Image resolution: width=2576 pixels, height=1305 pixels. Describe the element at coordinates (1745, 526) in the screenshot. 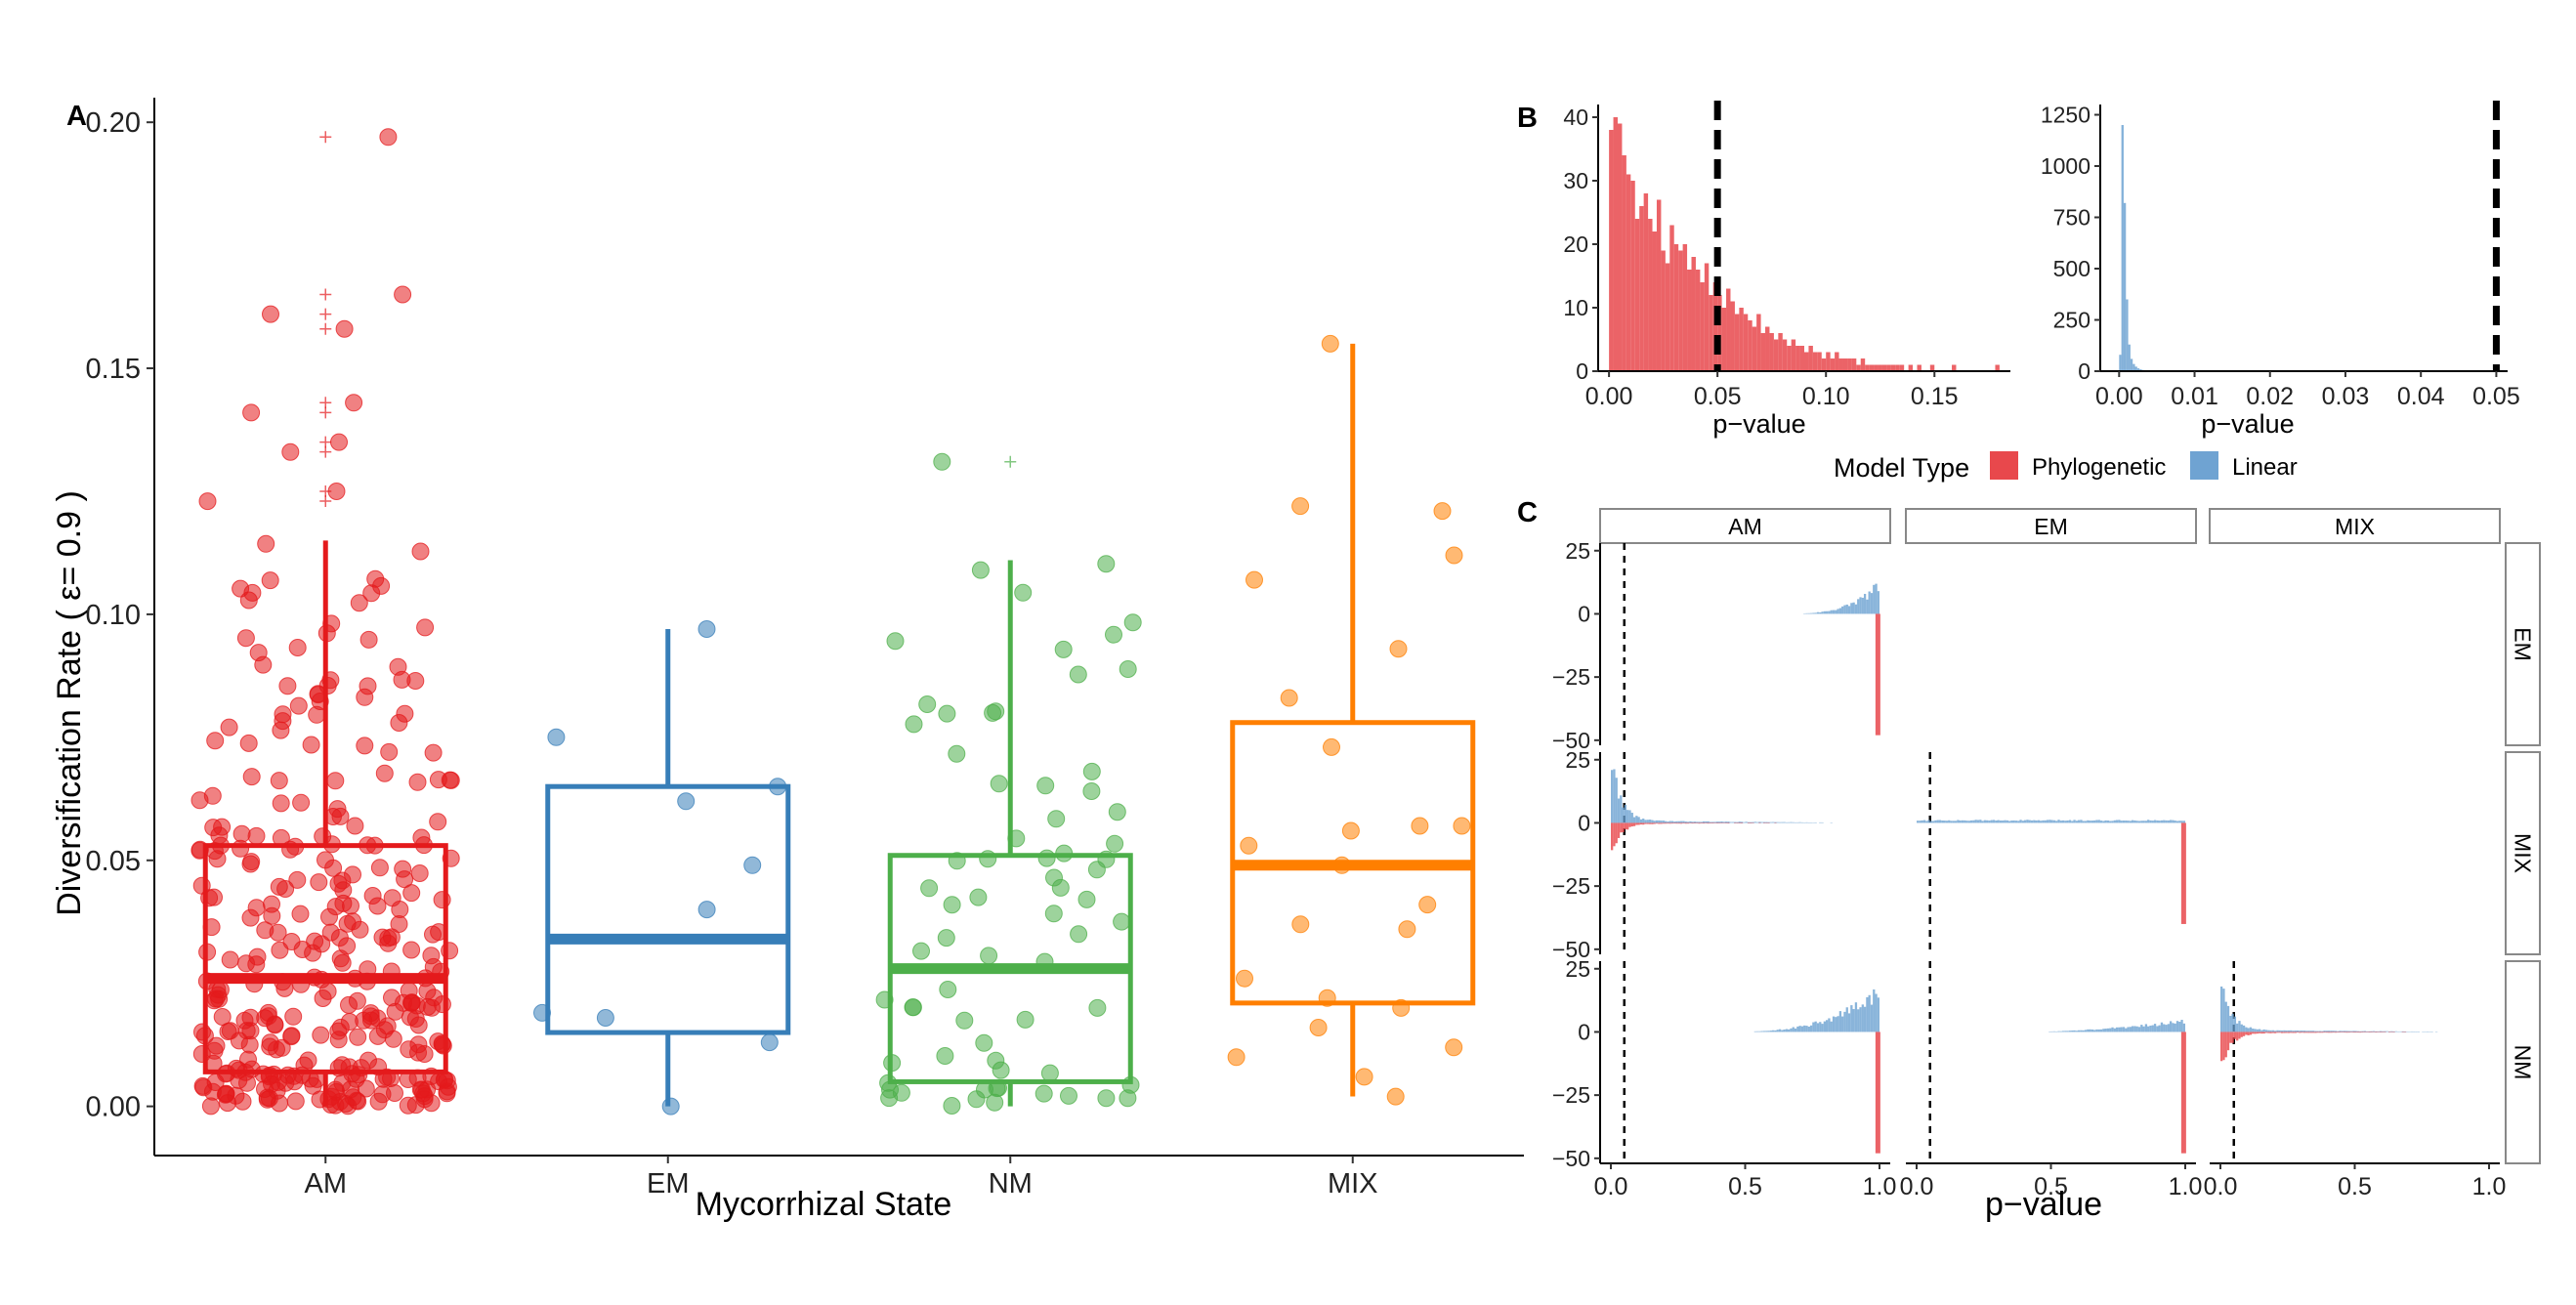

I see `column-strip-label: AM` at that location.